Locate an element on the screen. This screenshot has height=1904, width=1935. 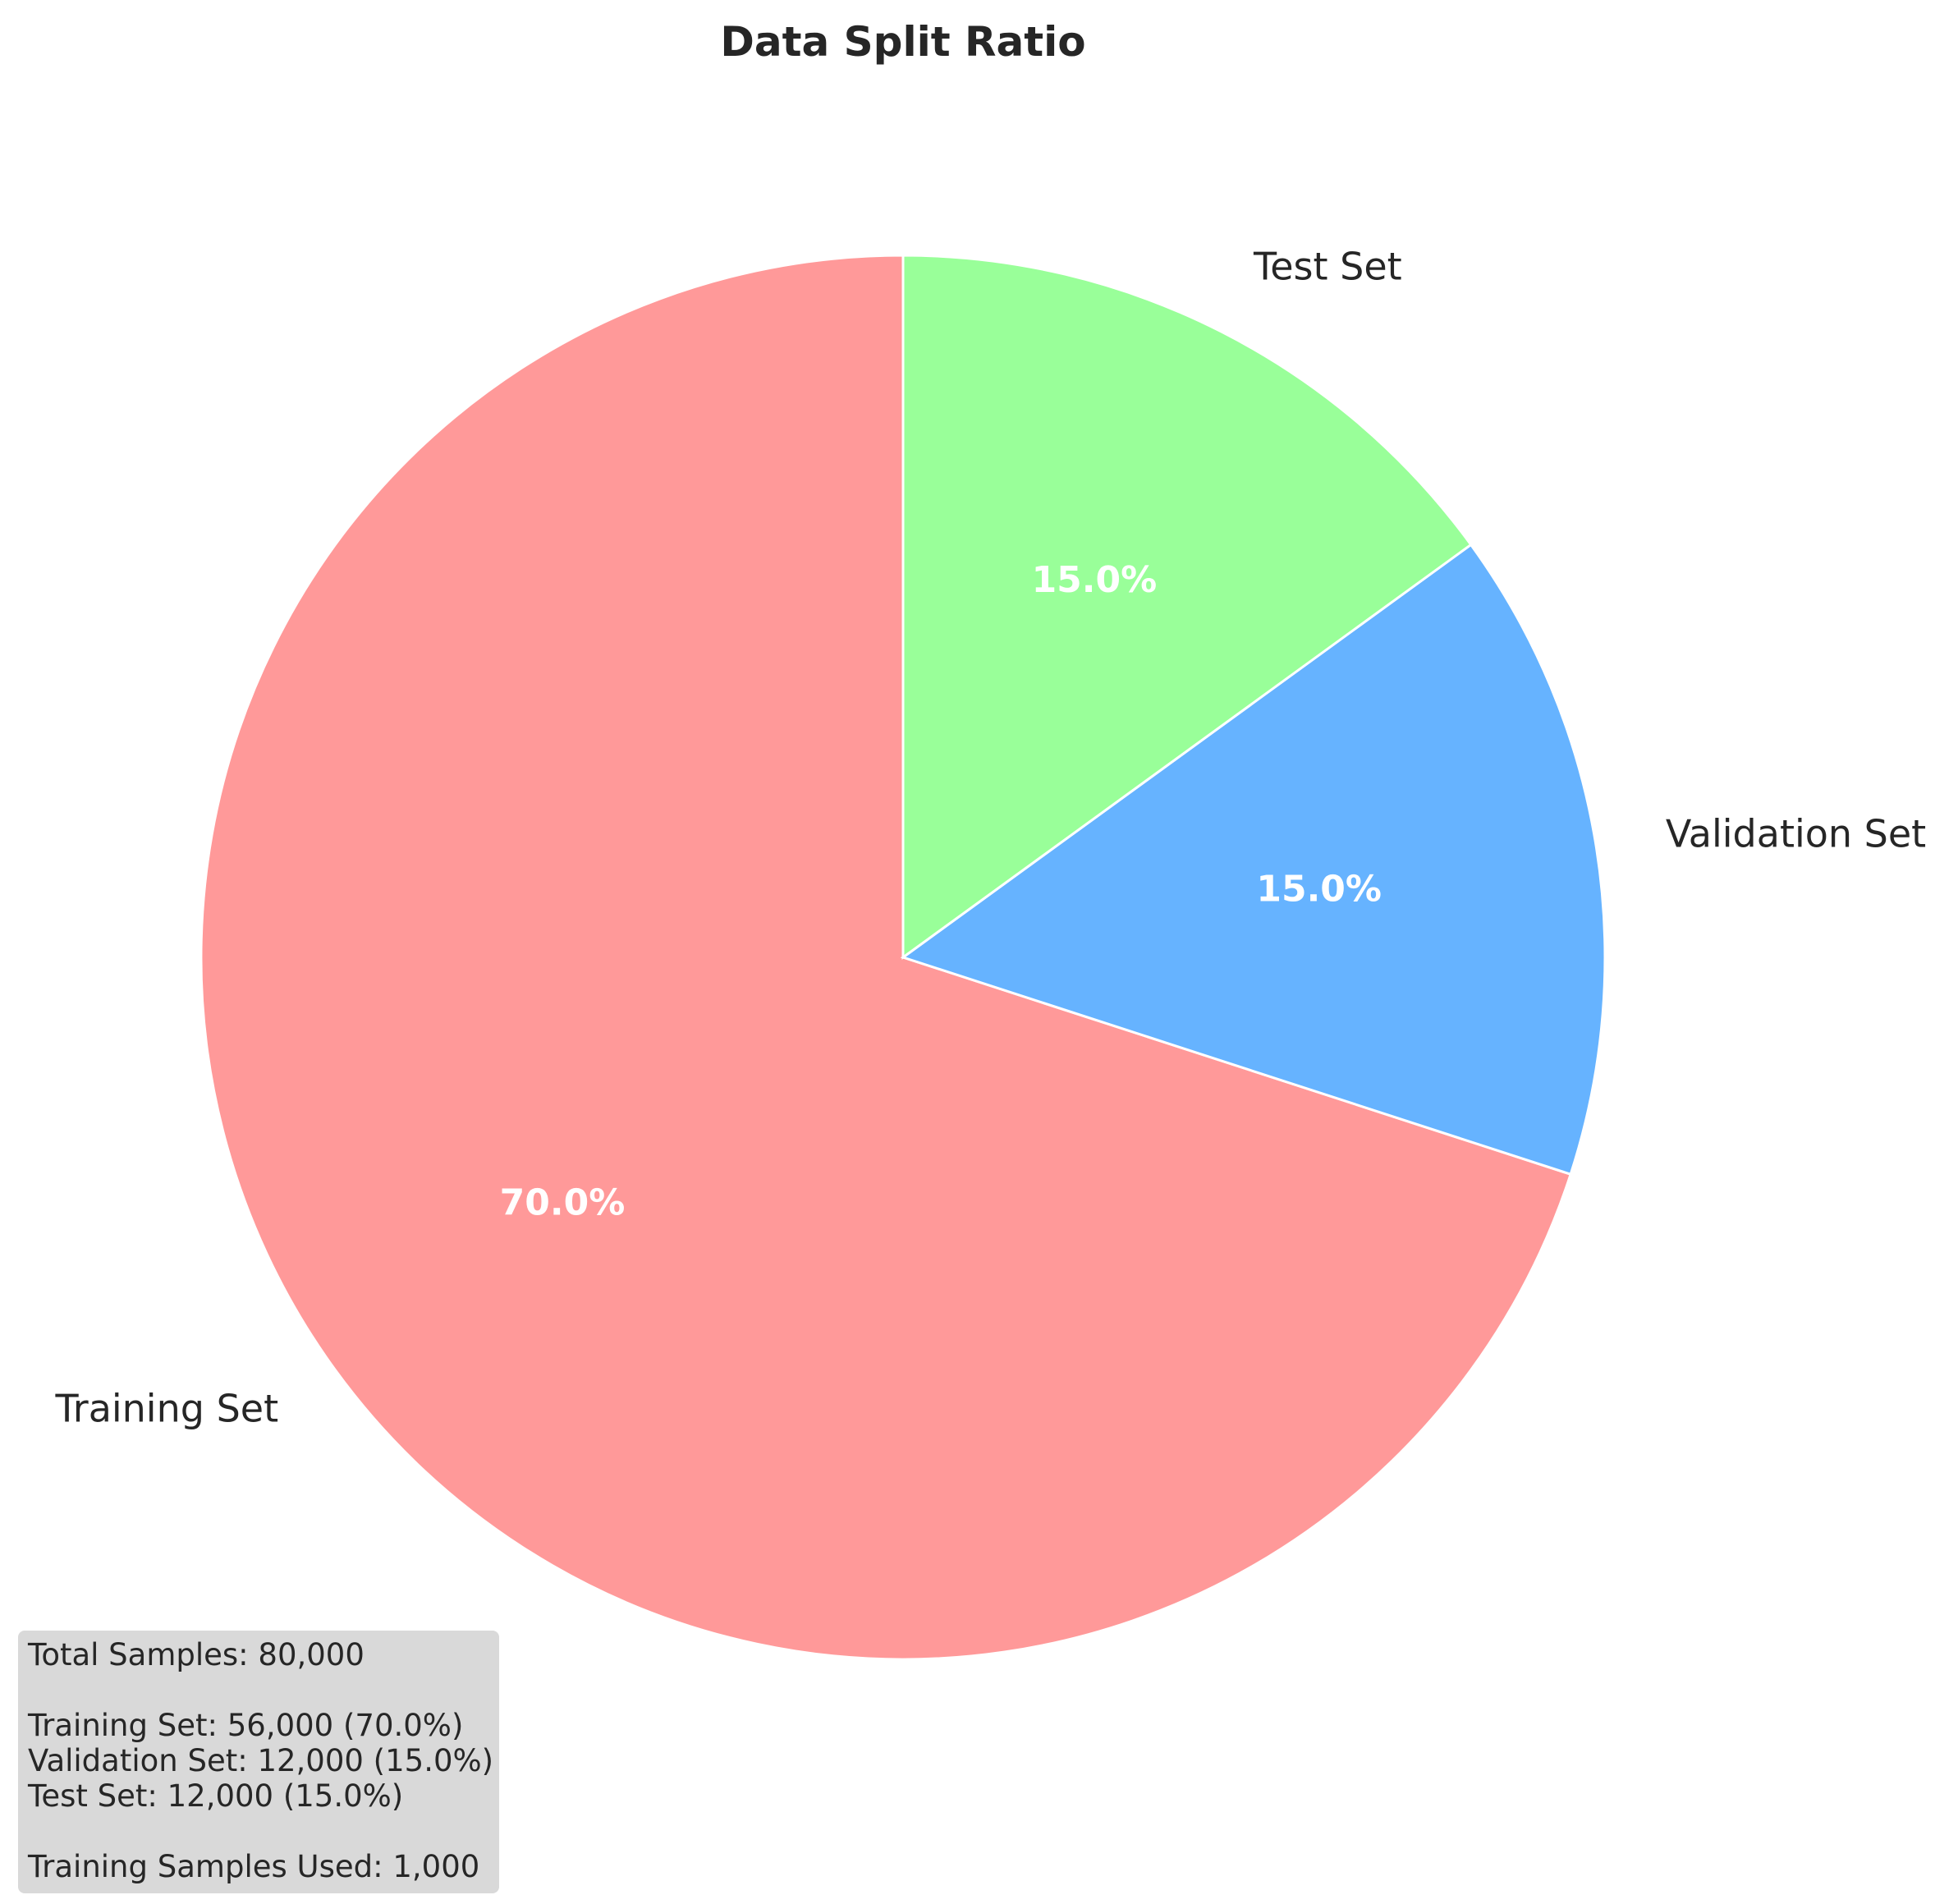
training-samples-used-text: Training Samples Used: 1,000 is located at coordinates (254, 1866).